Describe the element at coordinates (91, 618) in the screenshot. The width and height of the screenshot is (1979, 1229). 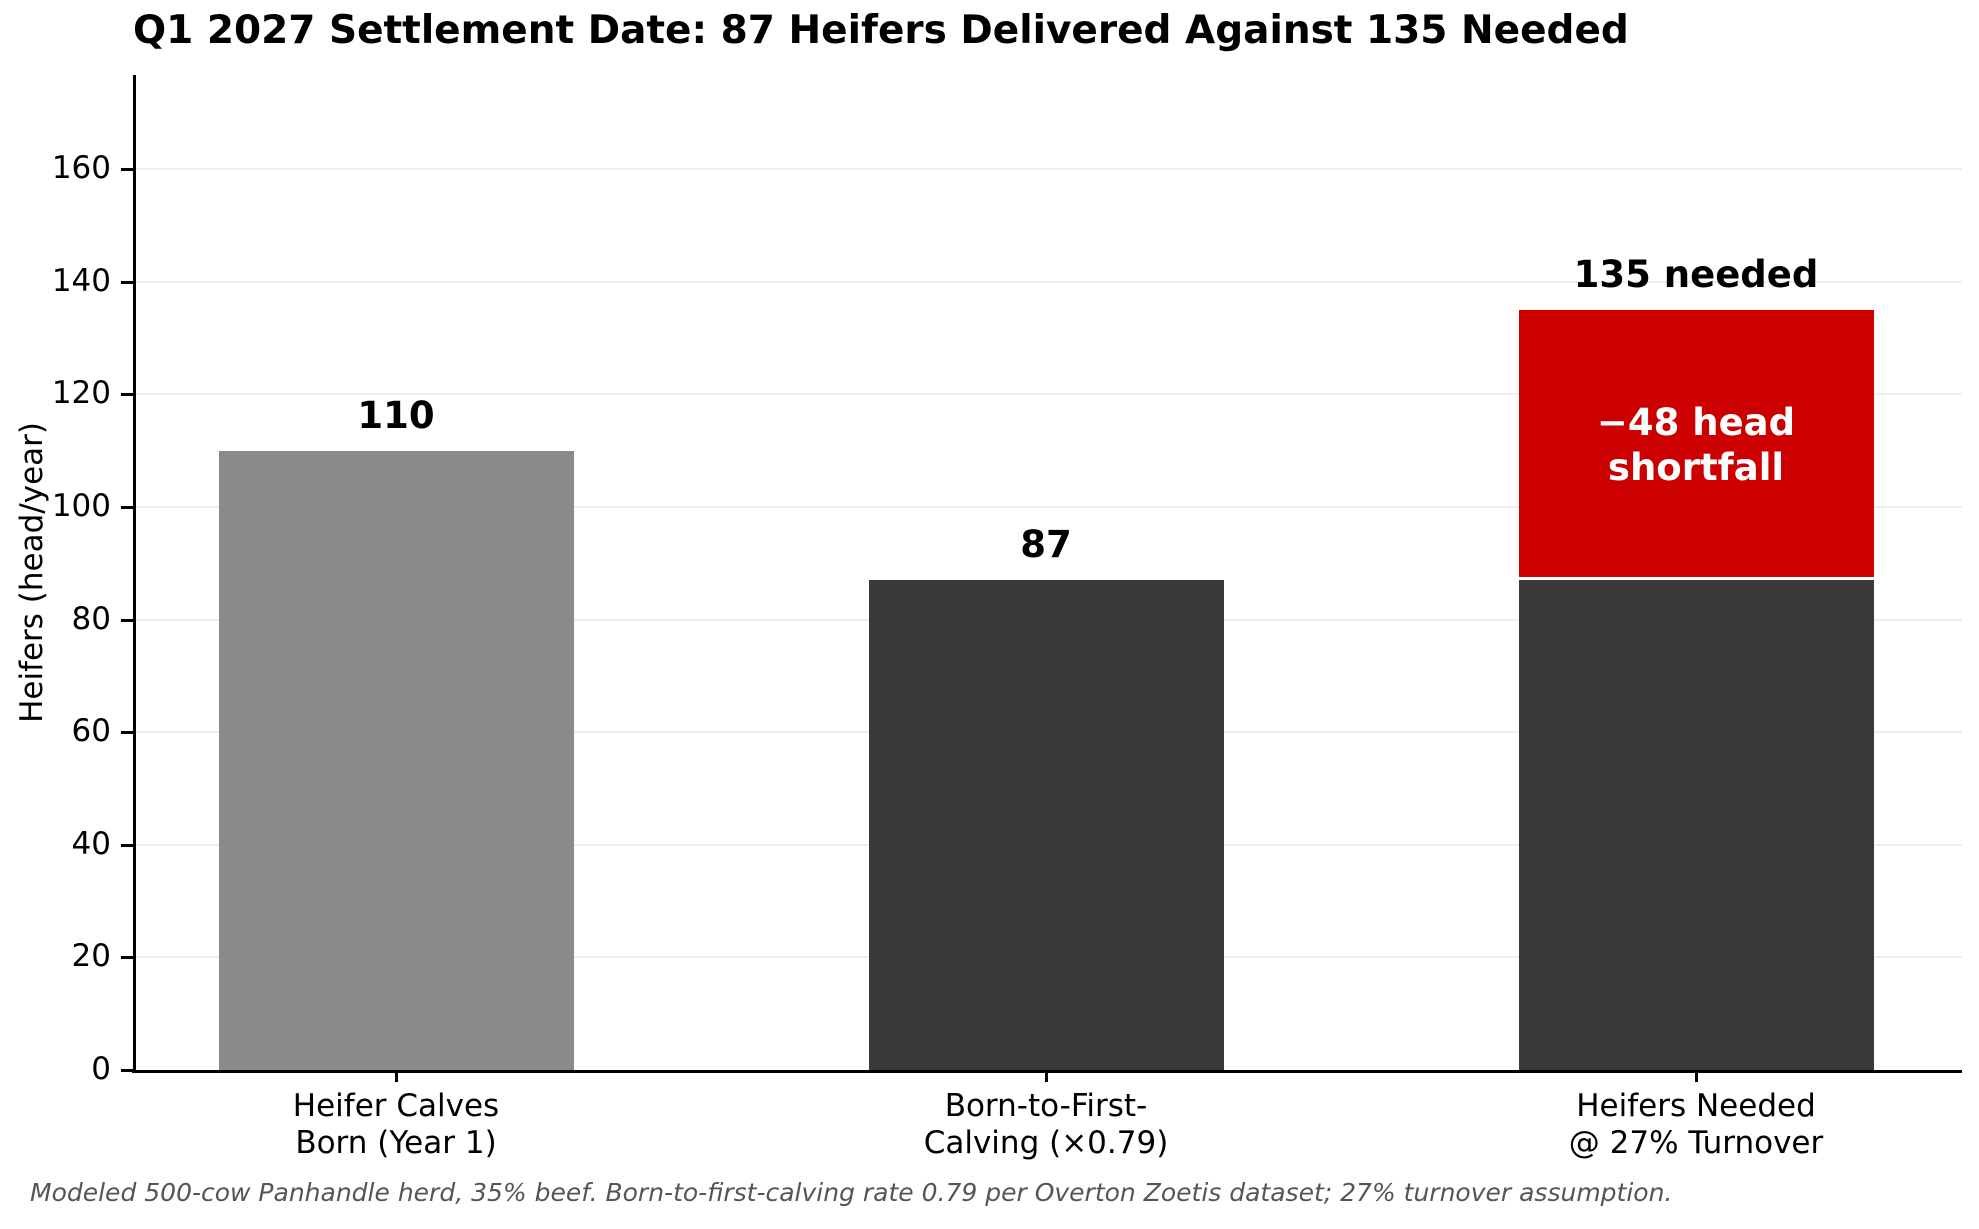
I see `y-tick-label-80: 80` at that location.